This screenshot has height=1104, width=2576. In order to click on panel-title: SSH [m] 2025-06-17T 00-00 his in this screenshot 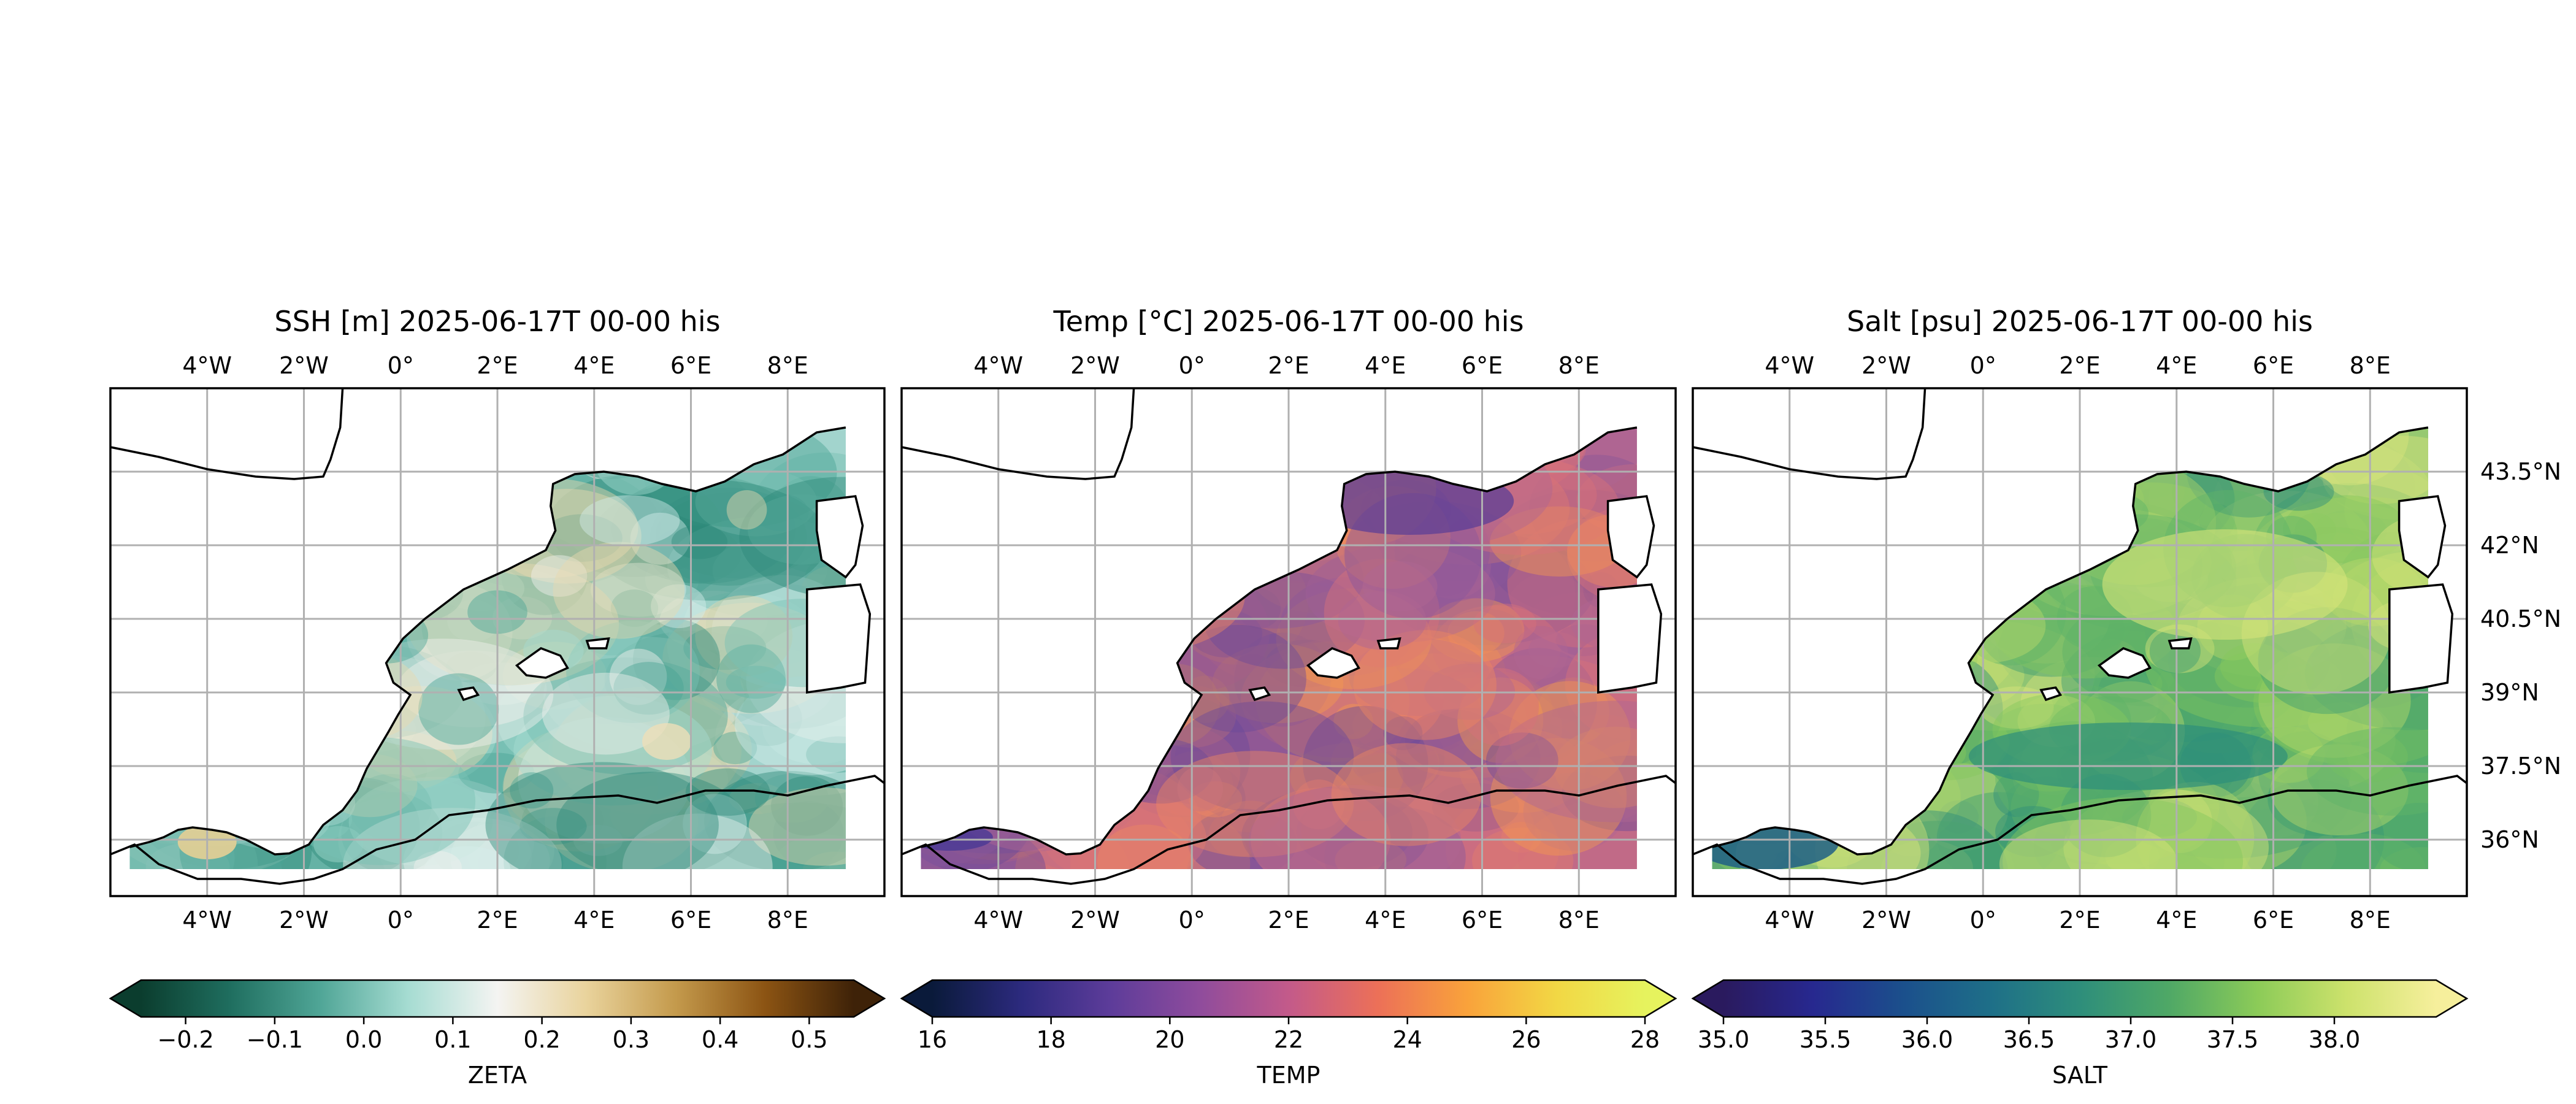, I will do `click(497, 321)`.